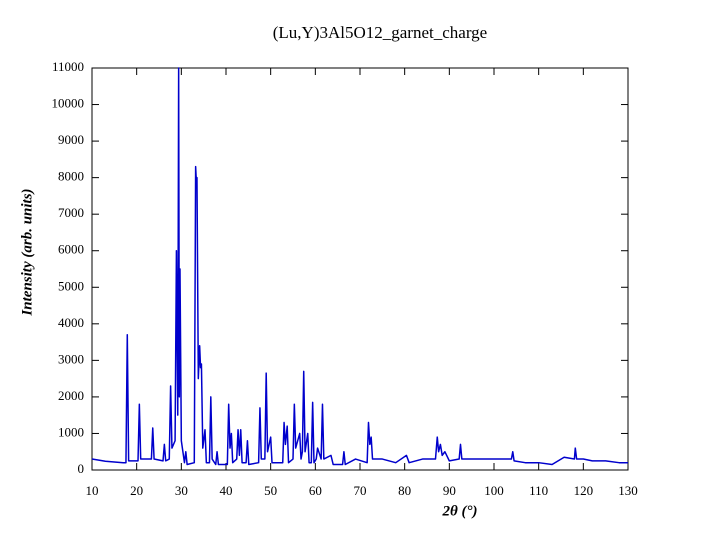 The image size is (720, 545). What do you see at coordinates (71, 139) in the screenshot?
I see `y-tick-label: 9000` at bounding box center [71, 139].